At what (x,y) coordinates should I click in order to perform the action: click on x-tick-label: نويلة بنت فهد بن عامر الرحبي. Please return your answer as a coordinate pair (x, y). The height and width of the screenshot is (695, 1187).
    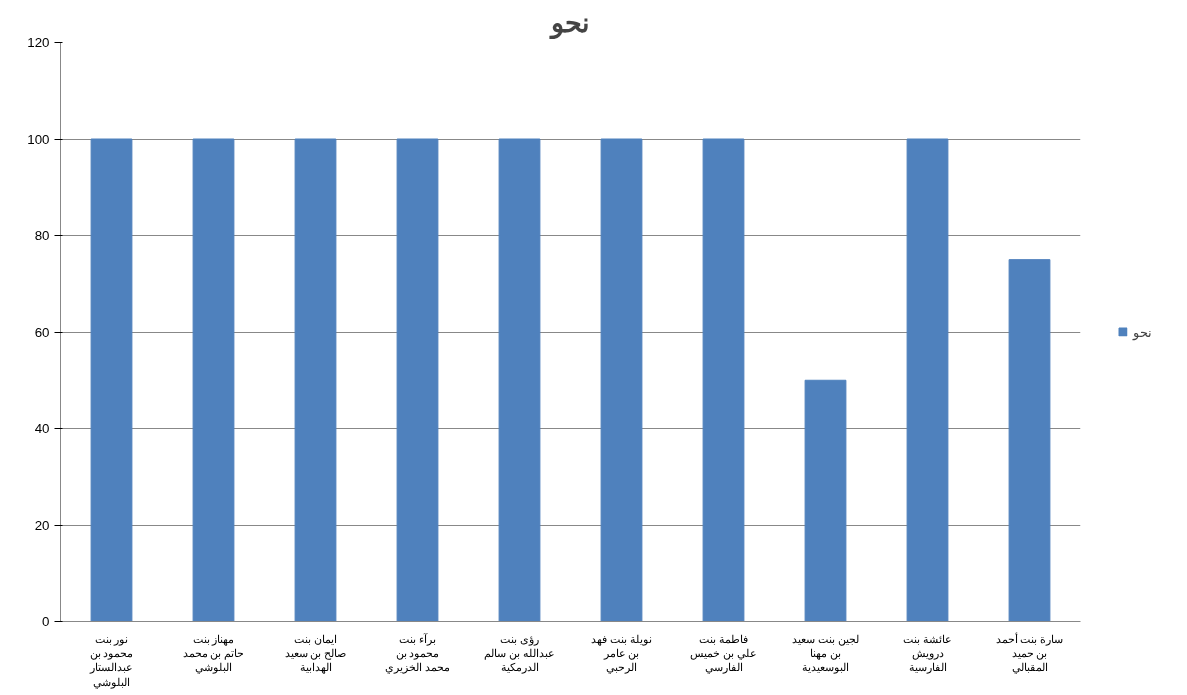
    Looking at the image, I should click on (621, 653).